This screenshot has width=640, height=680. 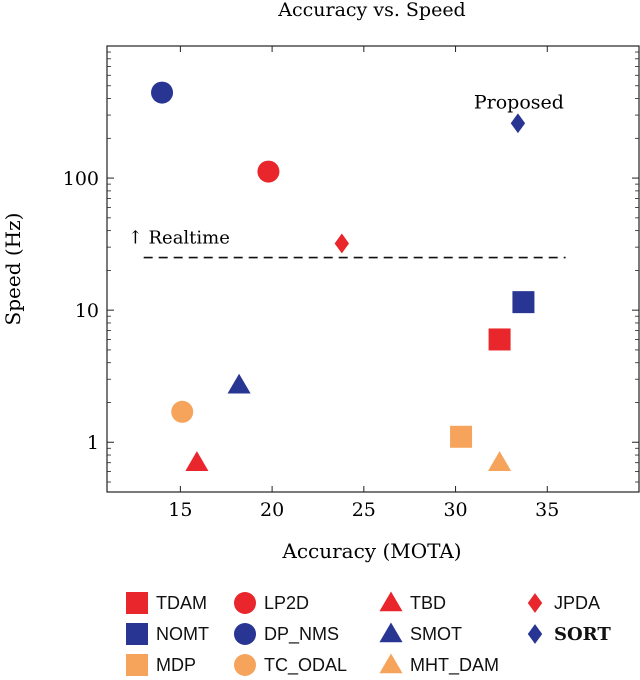 I want to click on point-jpda, so click(x=342, y=243).